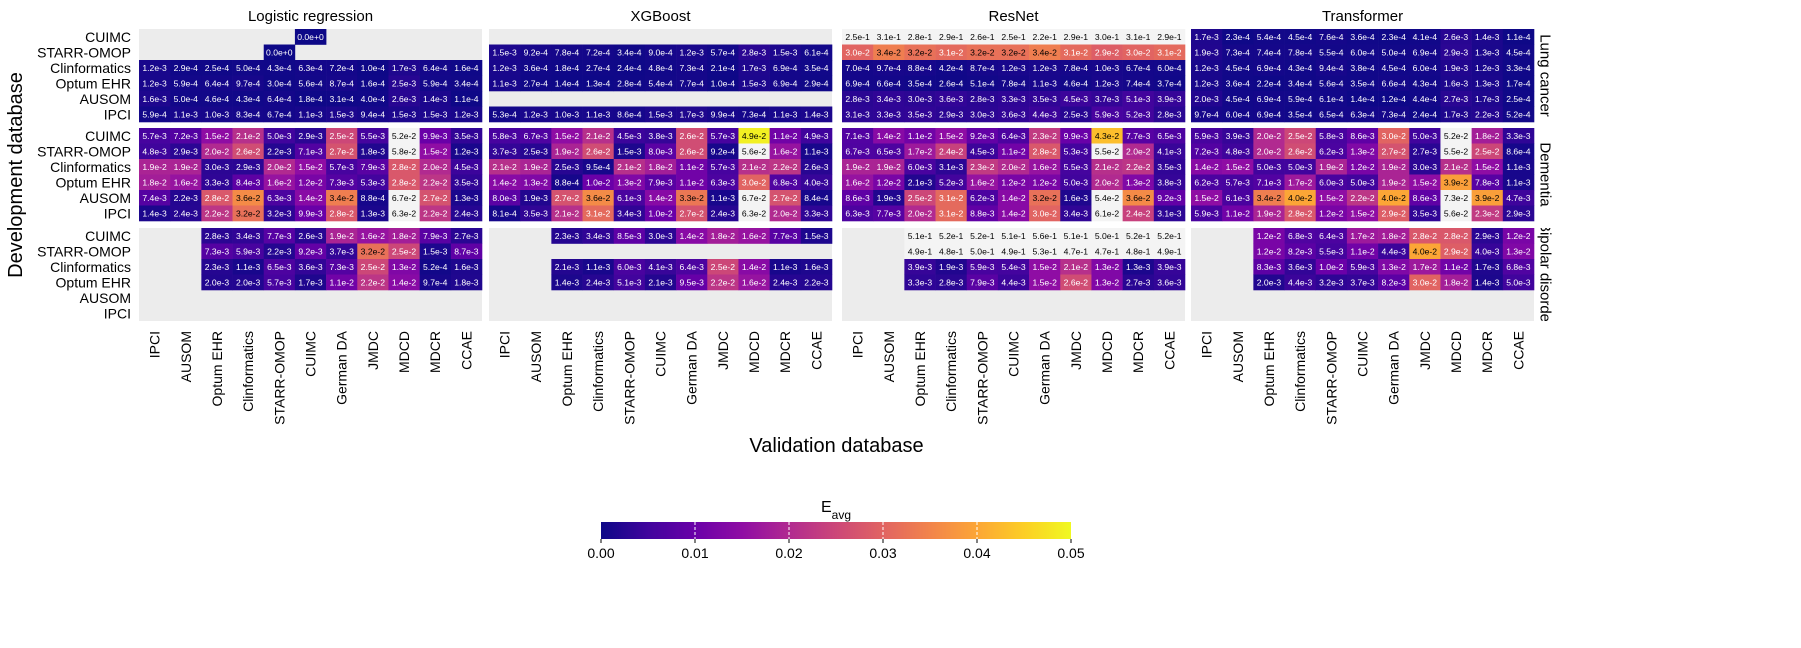  Describe the element at coordinates (857, 114) in the screenshot. I see `cell-value-label: 3.1e-3` at that location.